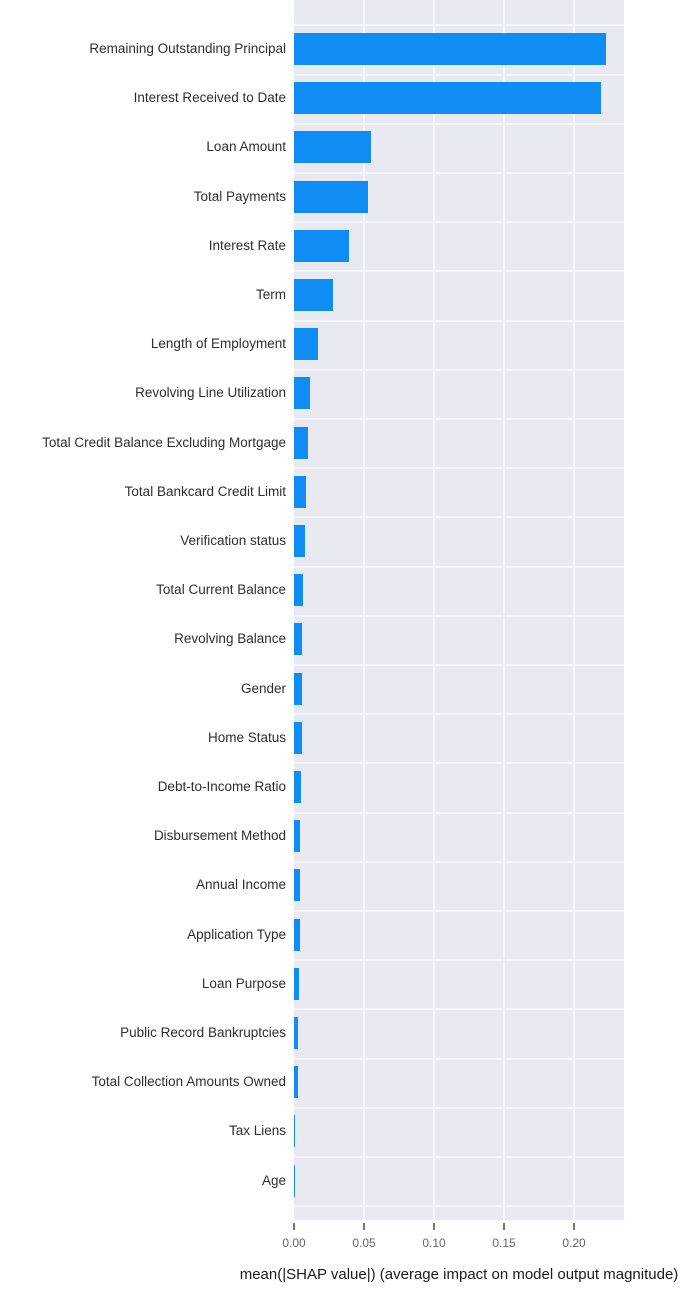 Image resolution: width=685 pixels, height=1293 pixels. I want to click on x-tick-label: 0.15, so click(504, 1243).